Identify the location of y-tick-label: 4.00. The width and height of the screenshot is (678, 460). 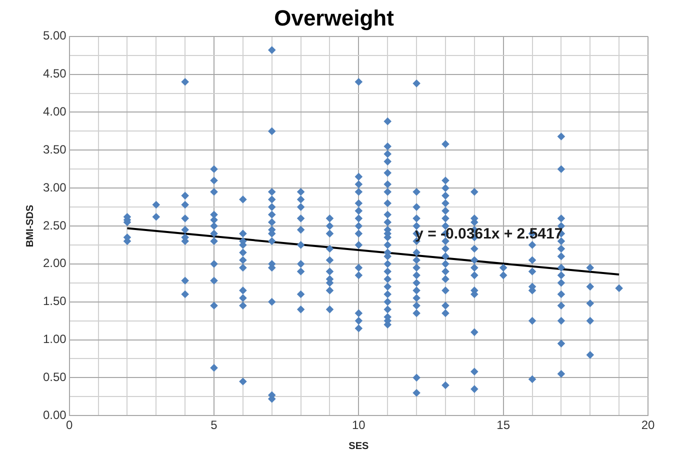
(54, 111).